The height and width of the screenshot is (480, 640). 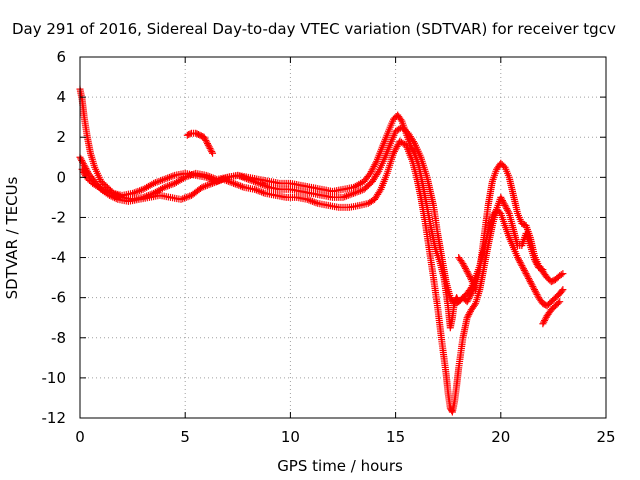 I want to click on y-tick-label: -4, so click(x=58, y=258).